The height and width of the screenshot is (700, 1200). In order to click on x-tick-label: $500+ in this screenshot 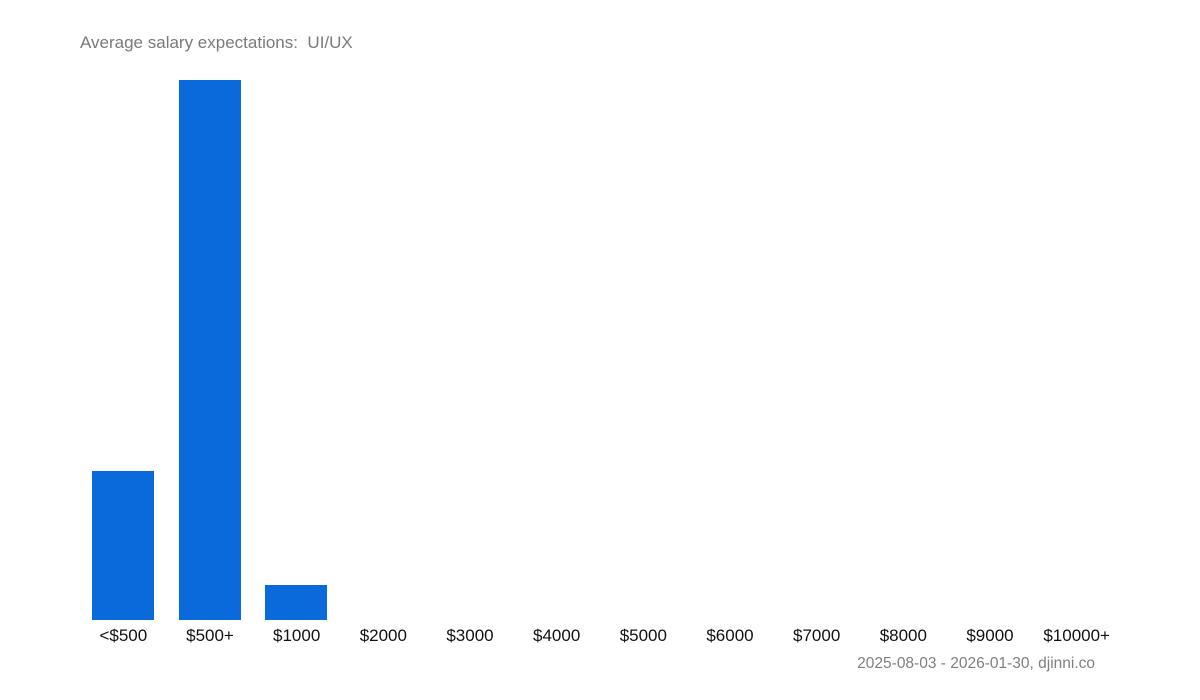, I will do `click(210, 635)`.